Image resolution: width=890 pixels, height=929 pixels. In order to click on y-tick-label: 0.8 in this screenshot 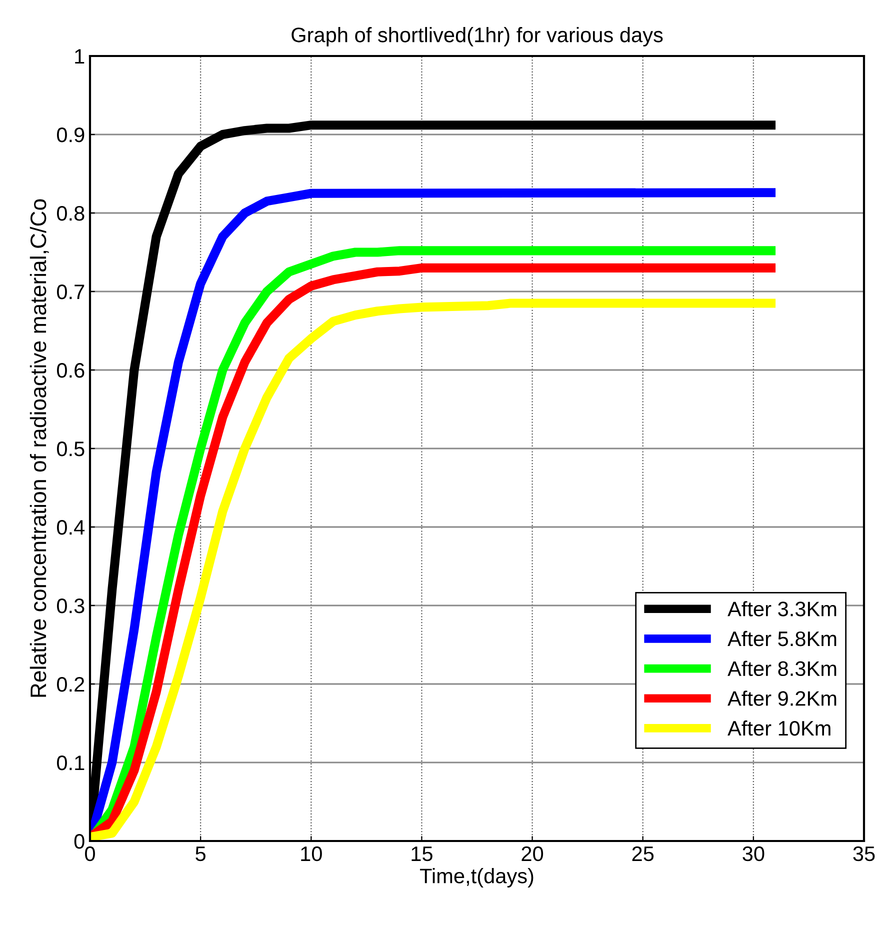, I will do `click(70, 213)`.